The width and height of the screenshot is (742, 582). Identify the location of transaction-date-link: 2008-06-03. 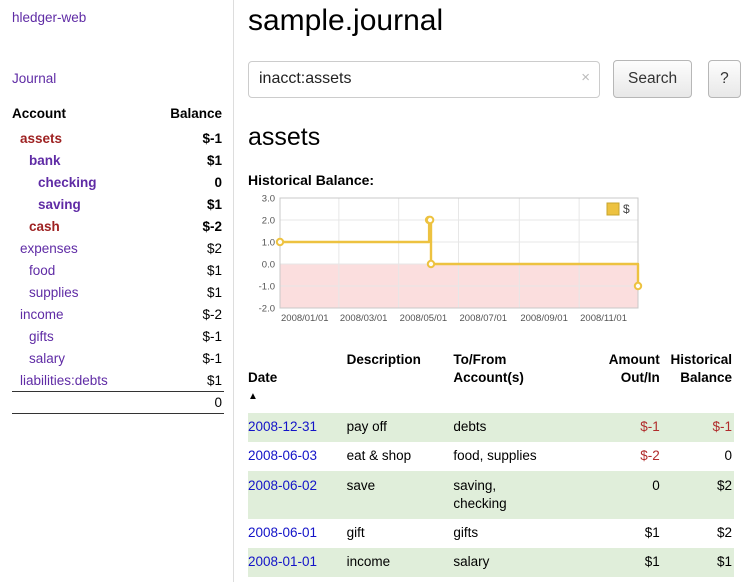
(283, 456).